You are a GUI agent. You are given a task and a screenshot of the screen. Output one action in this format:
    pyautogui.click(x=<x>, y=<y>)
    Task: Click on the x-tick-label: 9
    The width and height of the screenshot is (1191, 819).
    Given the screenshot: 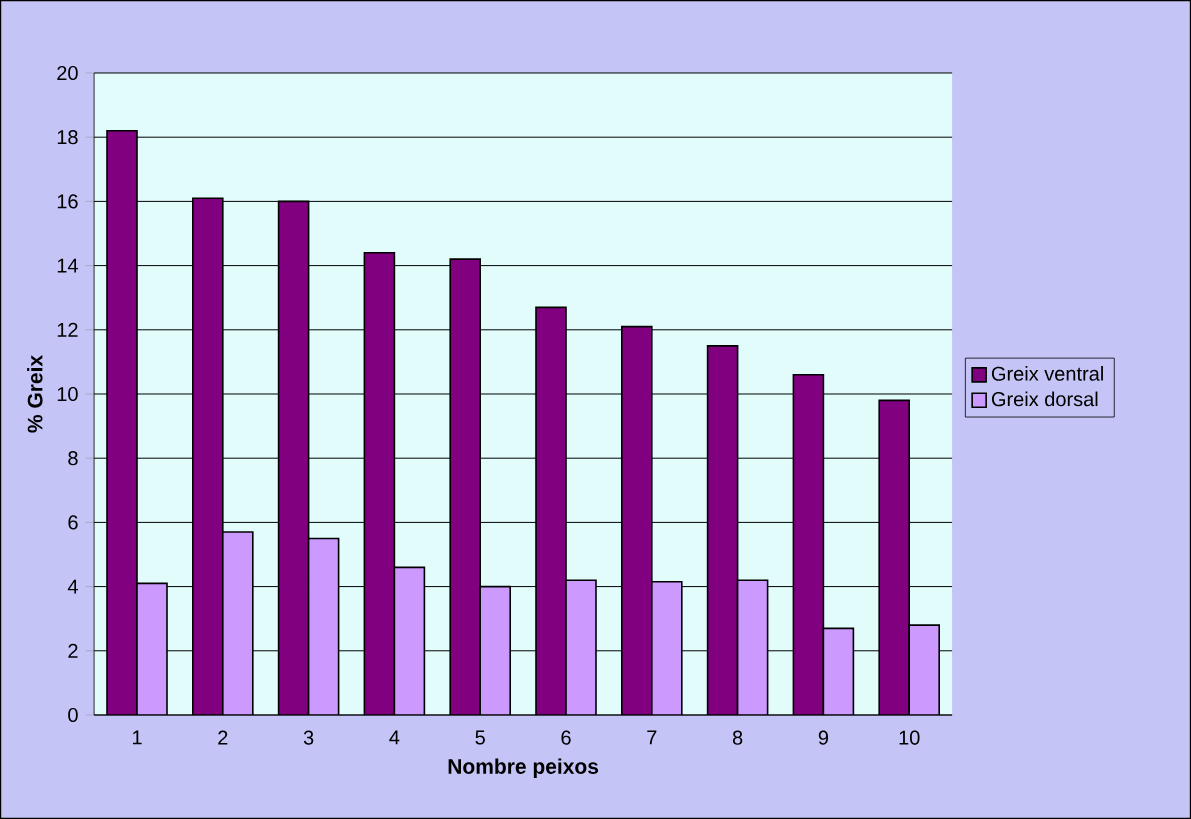 What is the action you would take?
    pyautogui.click(x=823, y=737)
    